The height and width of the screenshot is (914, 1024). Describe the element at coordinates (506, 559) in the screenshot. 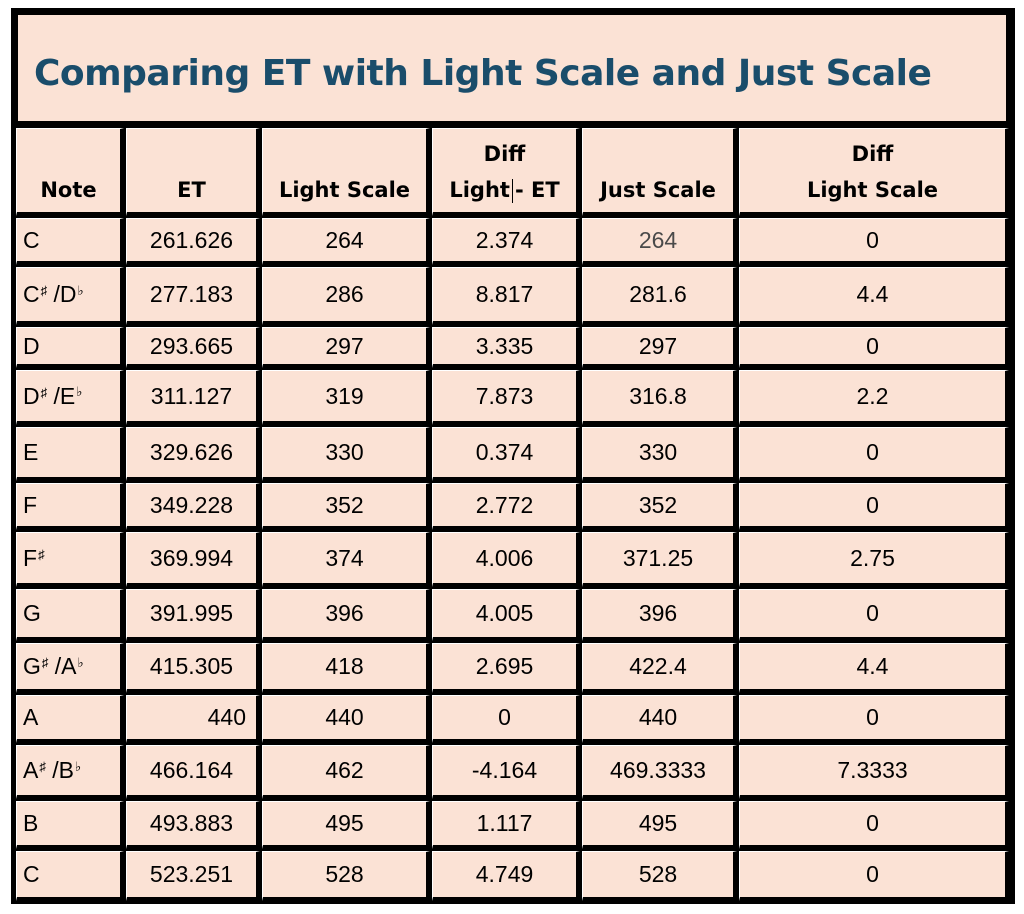

I see `cell-diff-light-et: 4.006` at that location.